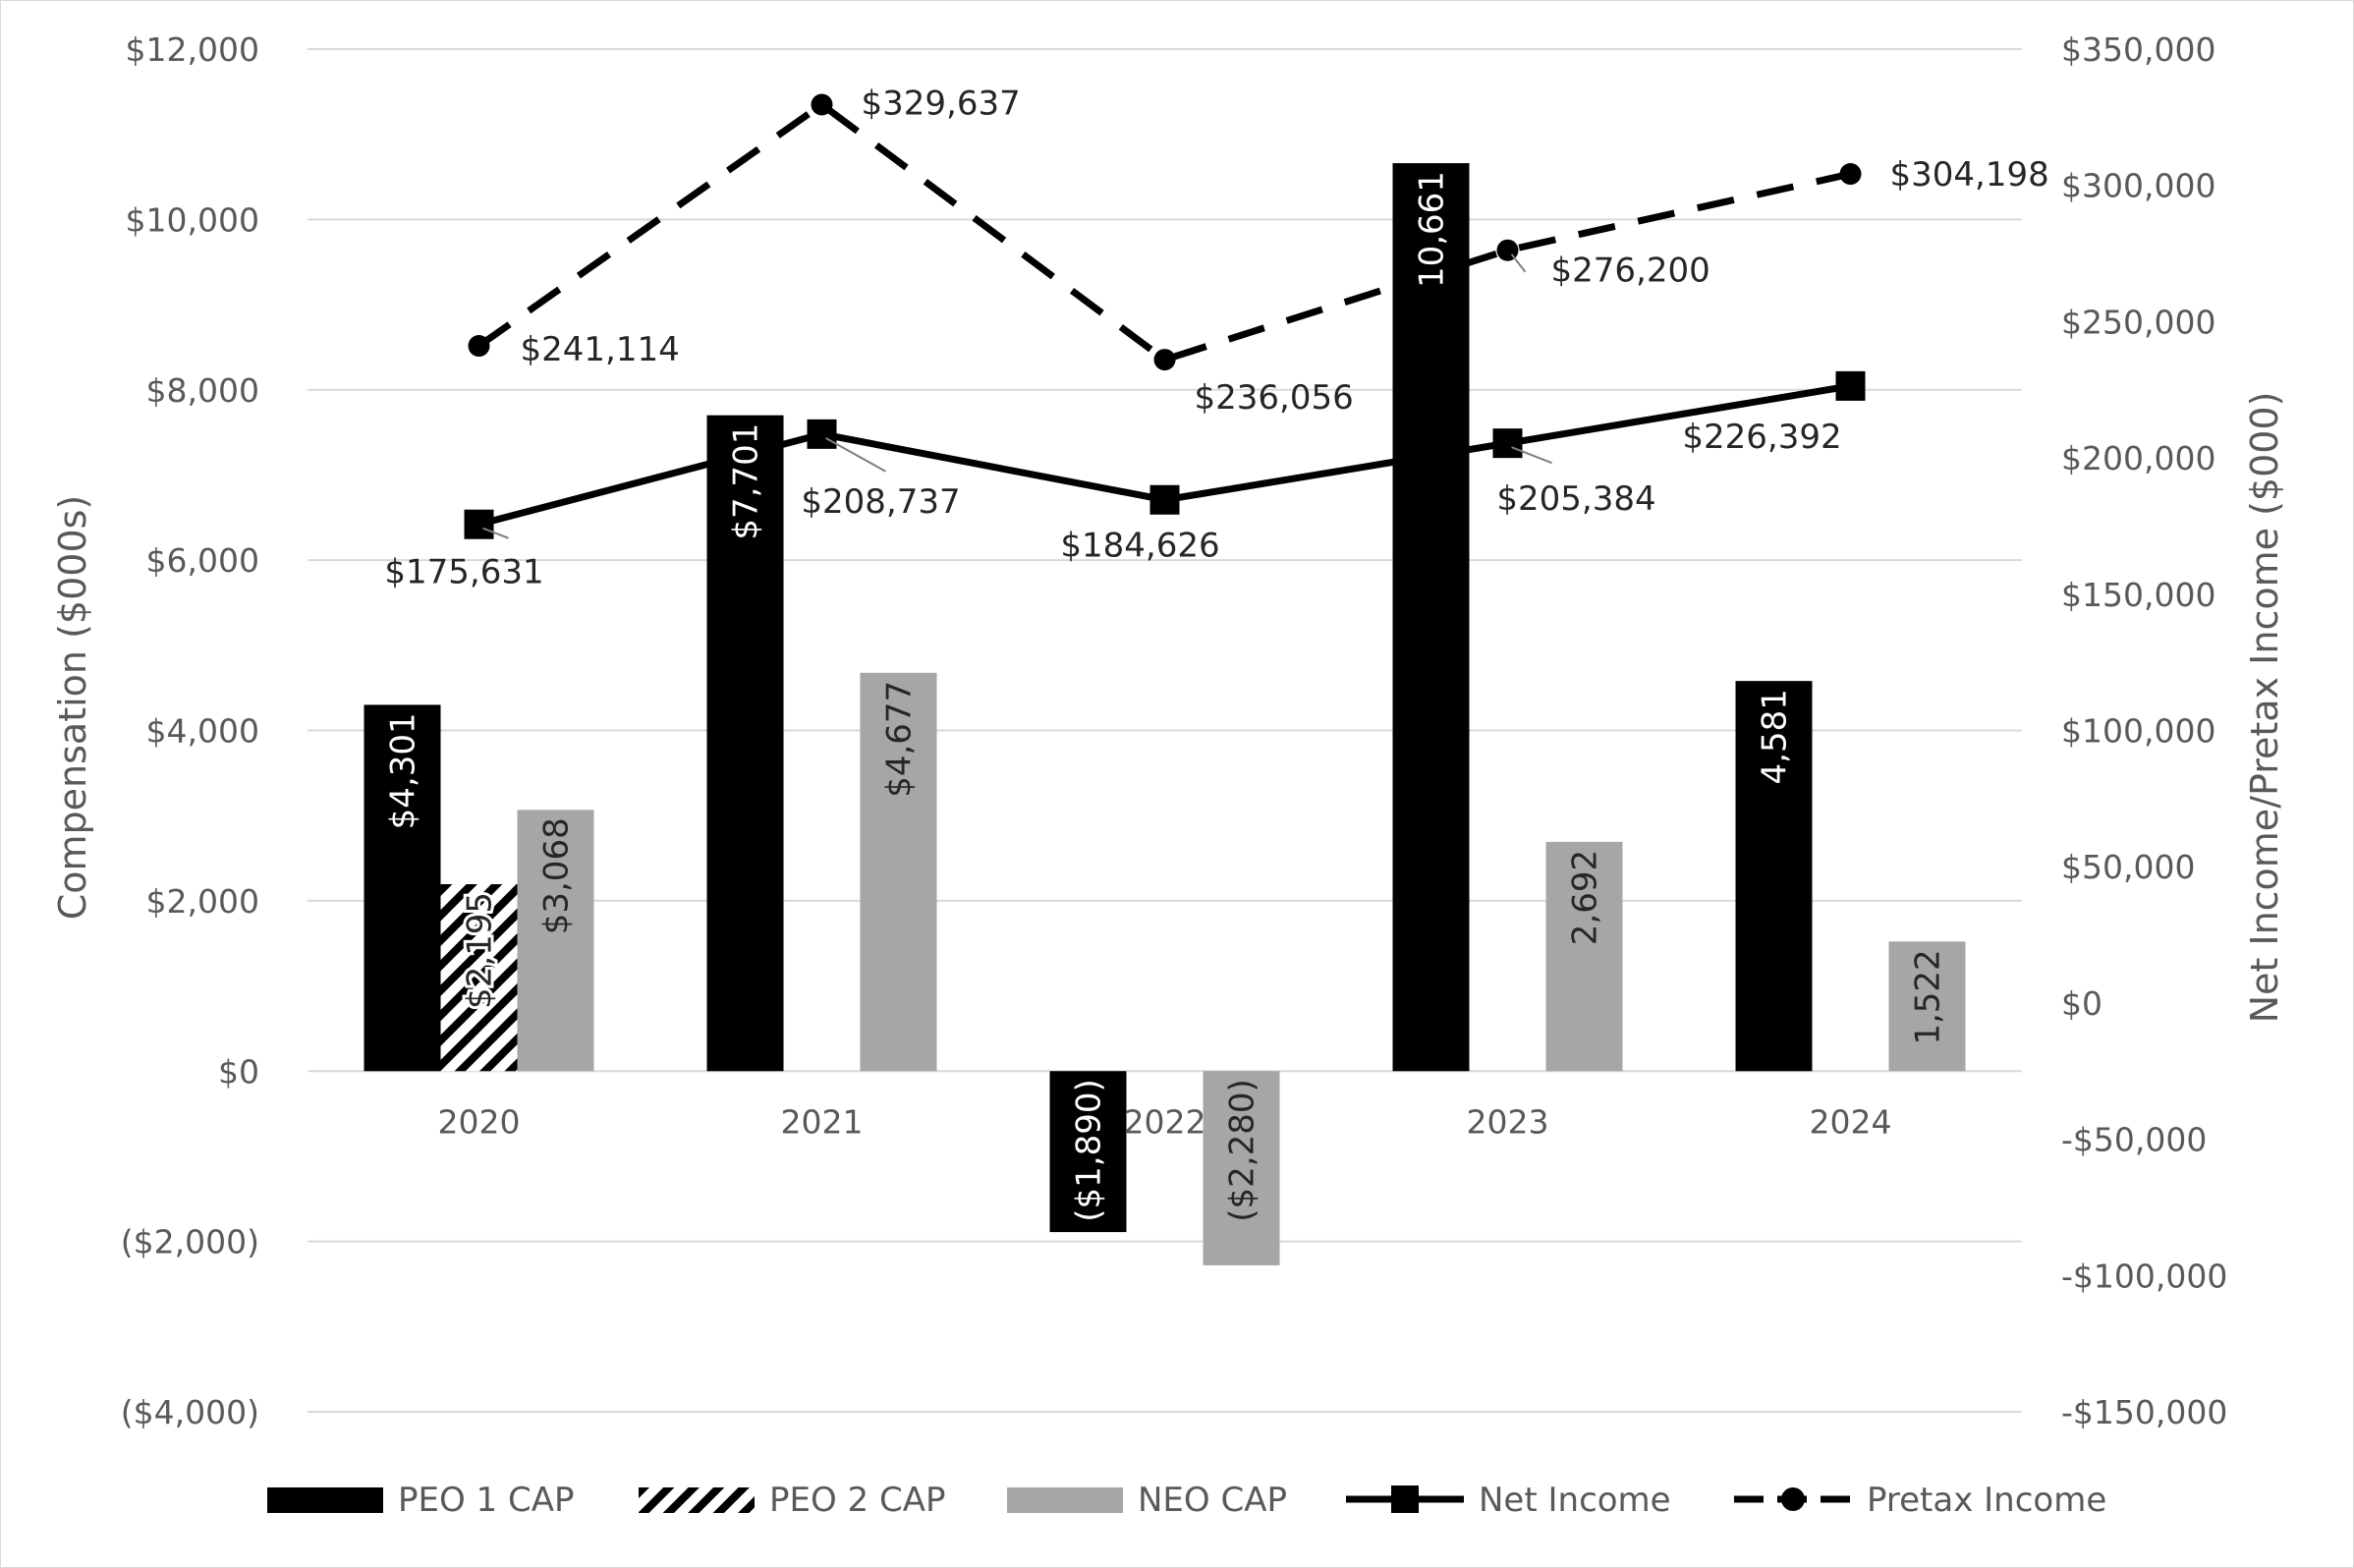  What do you see at coordinates (238, 1071) in the screenshot?
I see `left-tick-label: $0` at bounding box center [238, 1071].